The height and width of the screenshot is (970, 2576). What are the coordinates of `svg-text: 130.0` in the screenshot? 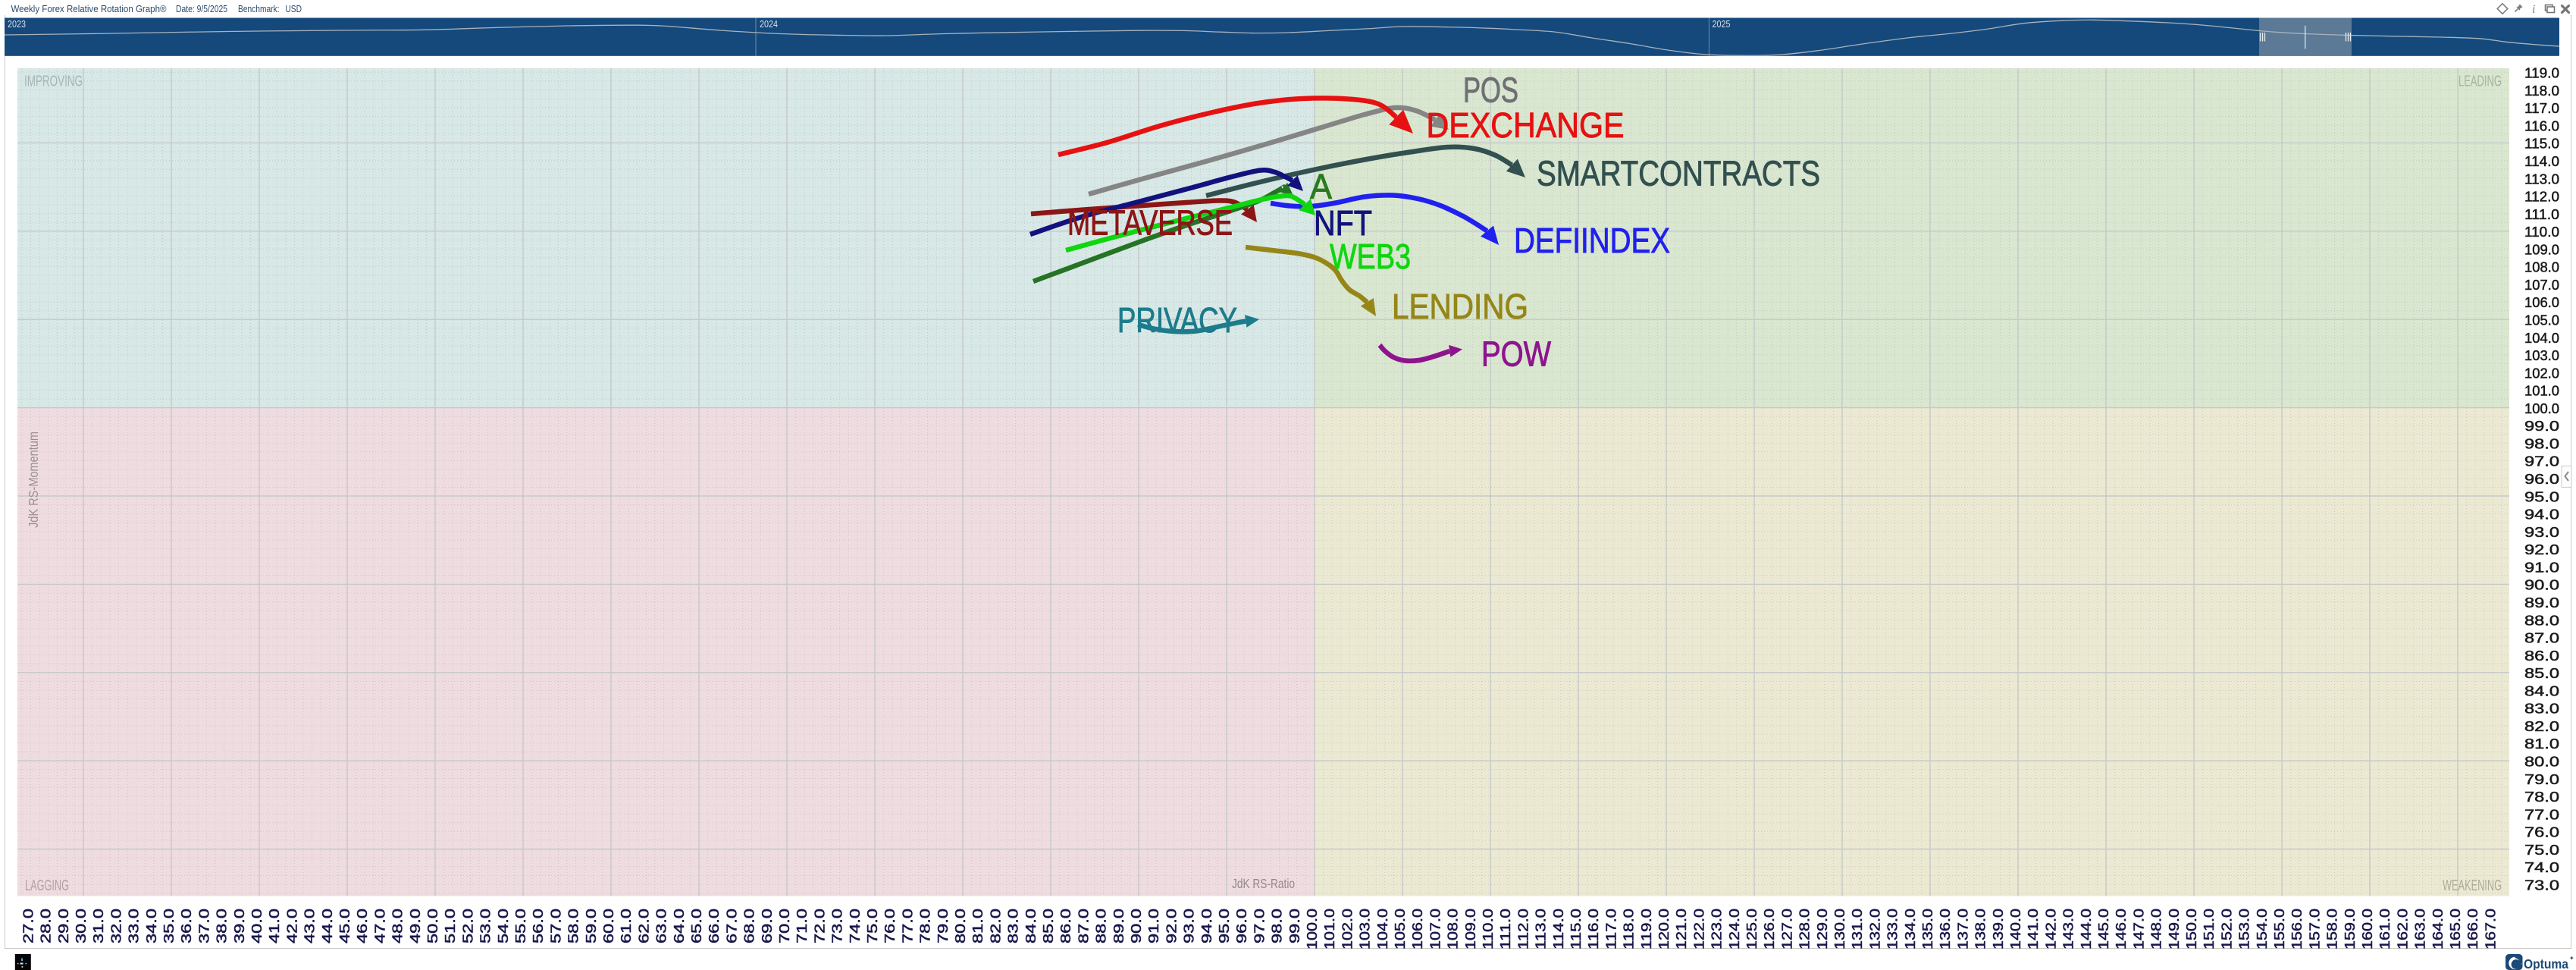 It's located at (1840, 929).